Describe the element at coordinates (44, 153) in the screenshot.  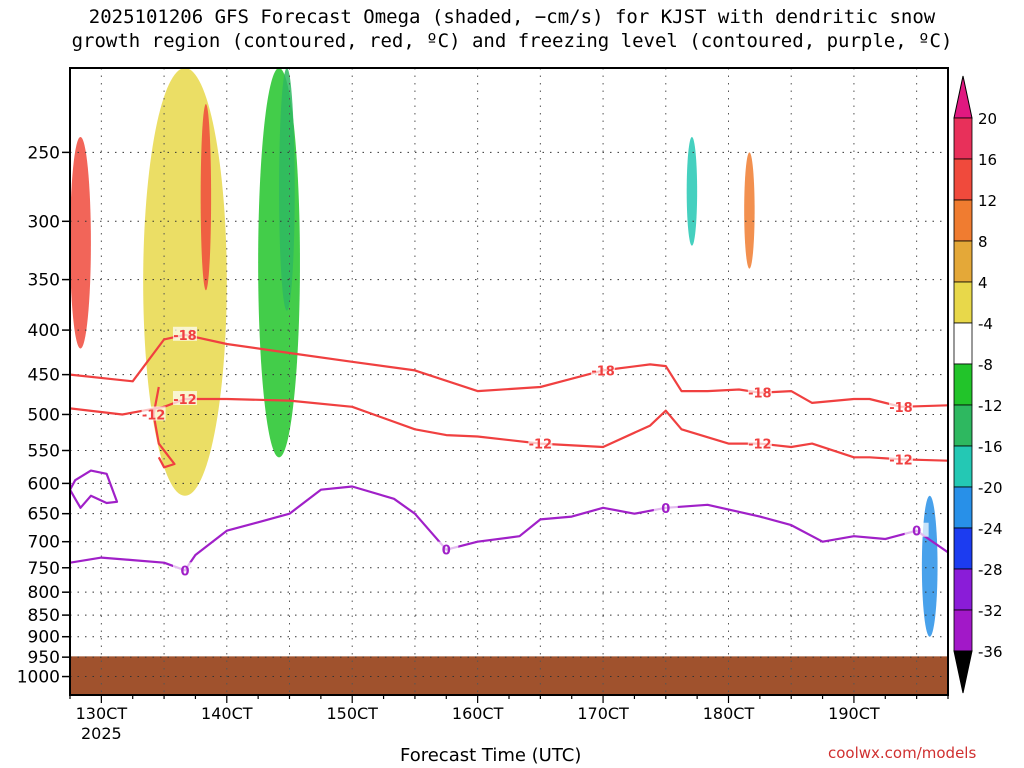
I see `y-tick-label: 250` at that location.